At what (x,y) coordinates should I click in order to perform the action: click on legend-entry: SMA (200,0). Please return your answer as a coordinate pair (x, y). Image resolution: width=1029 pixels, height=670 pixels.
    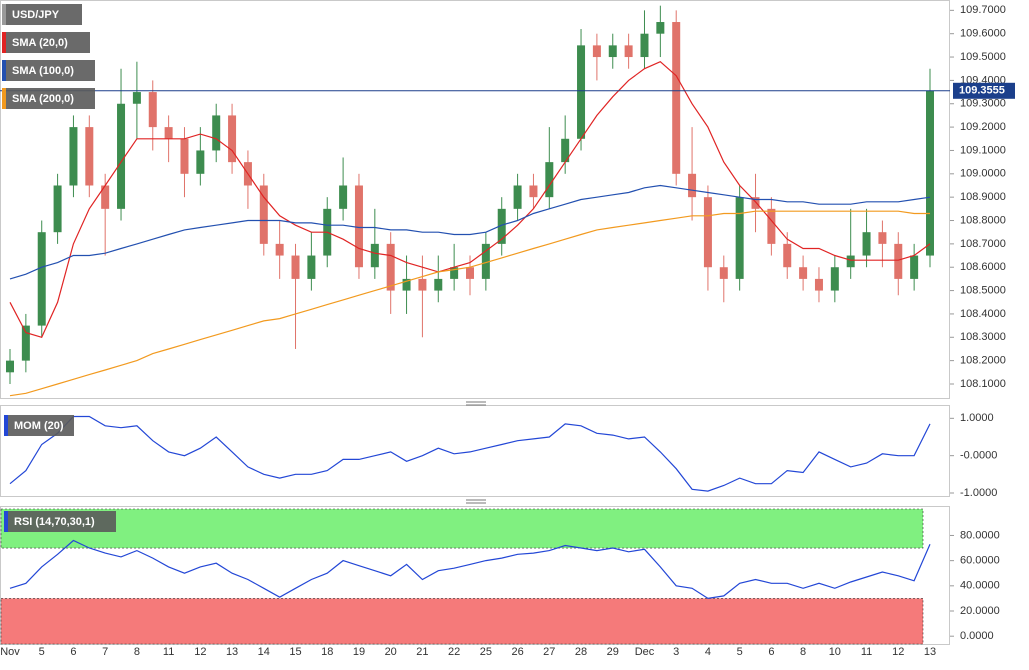
    Looking at the image, I should click on (43, 99).